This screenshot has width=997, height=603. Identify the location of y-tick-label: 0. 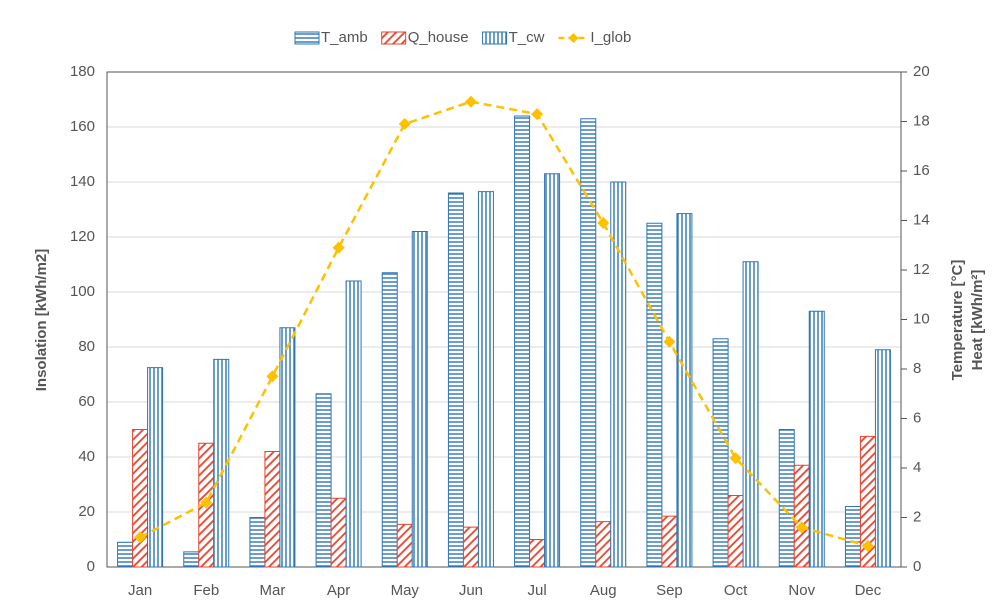
(91, 566).